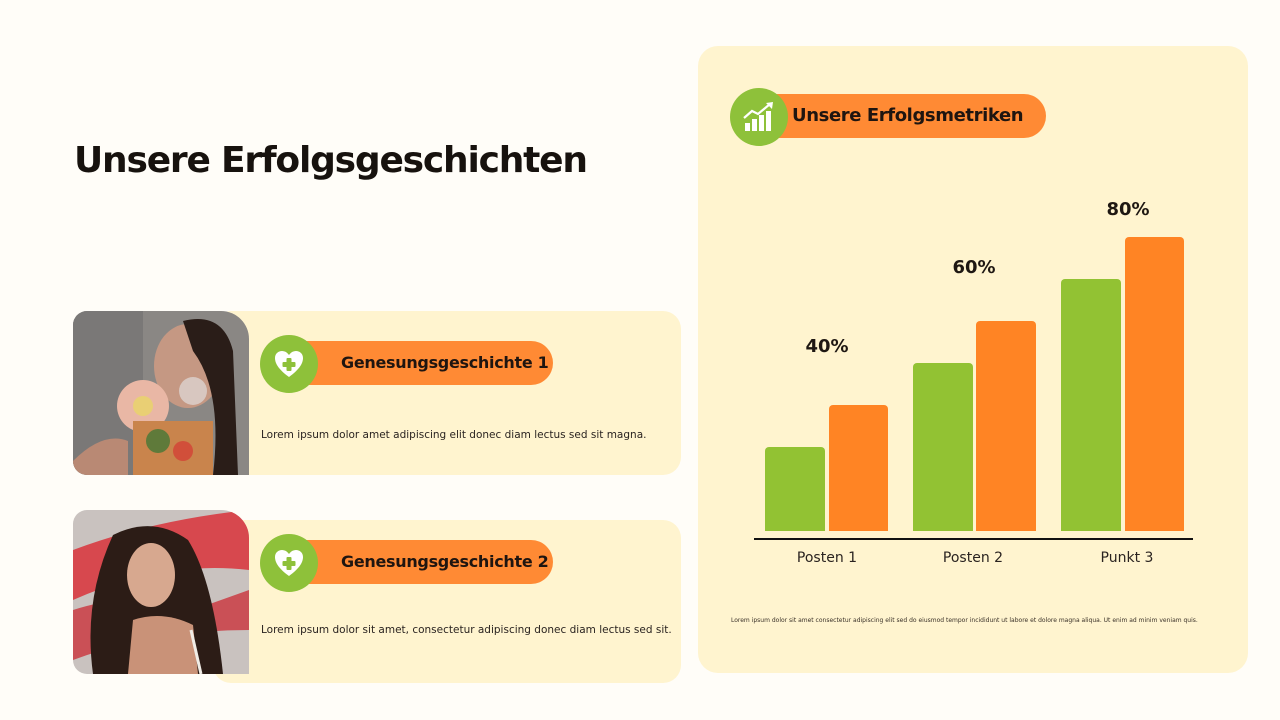  What do you see at coordinates (827, 346) in the screenshot?
I see `value-label-posten-1: 40%` at bounding box center [827, 346].